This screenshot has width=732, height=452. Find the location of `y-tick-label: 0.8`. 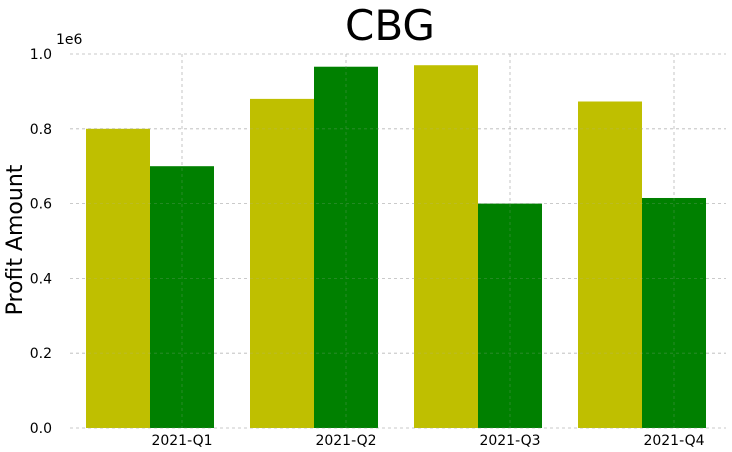

y-tick-label: 0.8 is located at coordinates (41, 130).